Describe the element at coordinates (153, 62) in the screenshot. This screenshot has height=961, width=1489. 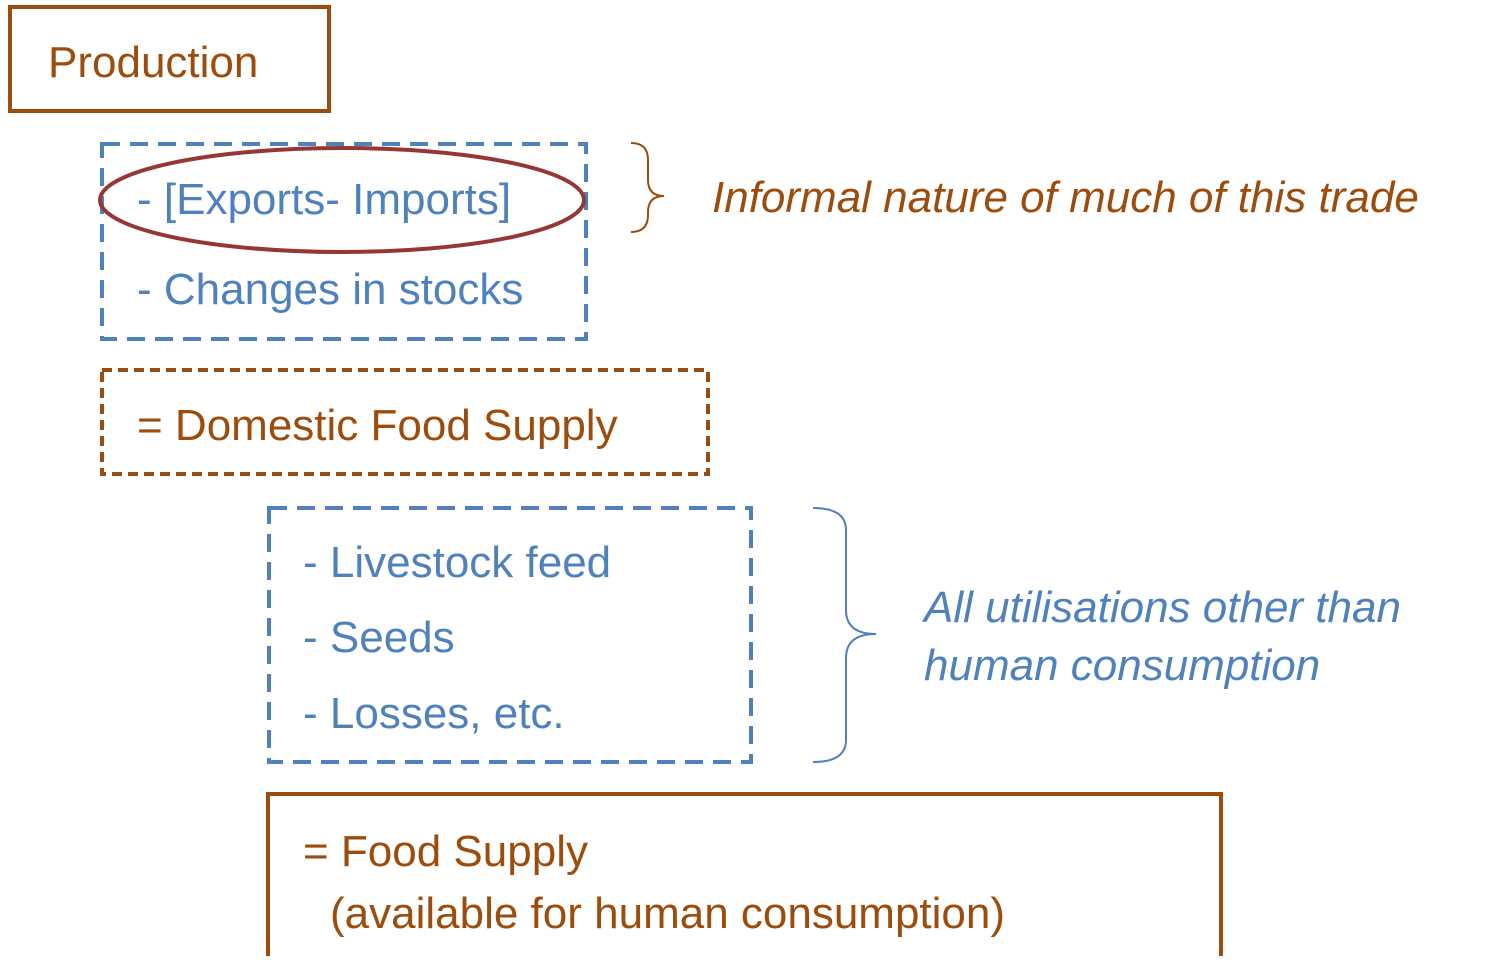
I see `production-label: Production` at that location.